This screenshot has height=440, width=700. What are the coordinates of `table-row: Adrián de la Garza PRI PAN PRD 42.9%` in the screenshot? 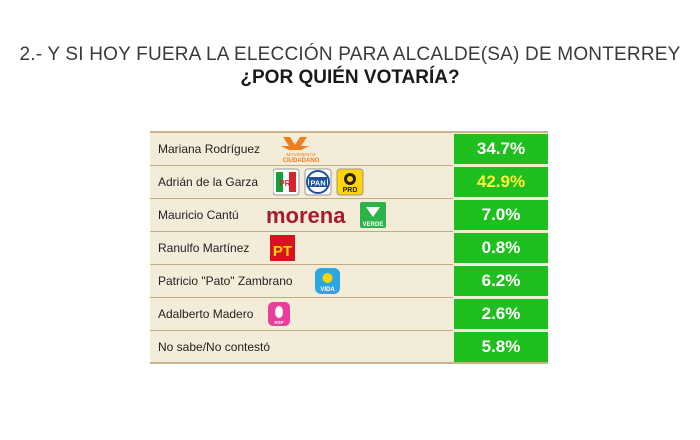 It's located at (349, 182).